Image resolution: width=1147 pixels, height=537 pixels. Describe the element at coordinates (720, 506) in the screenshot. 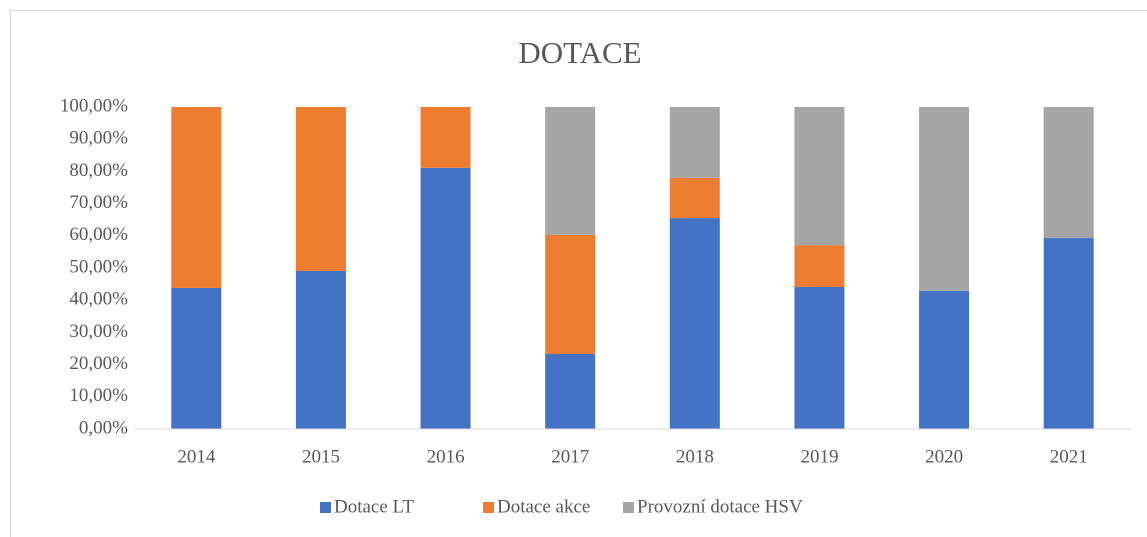

I see `legend-label: Provozní dotace HSV` at that location.